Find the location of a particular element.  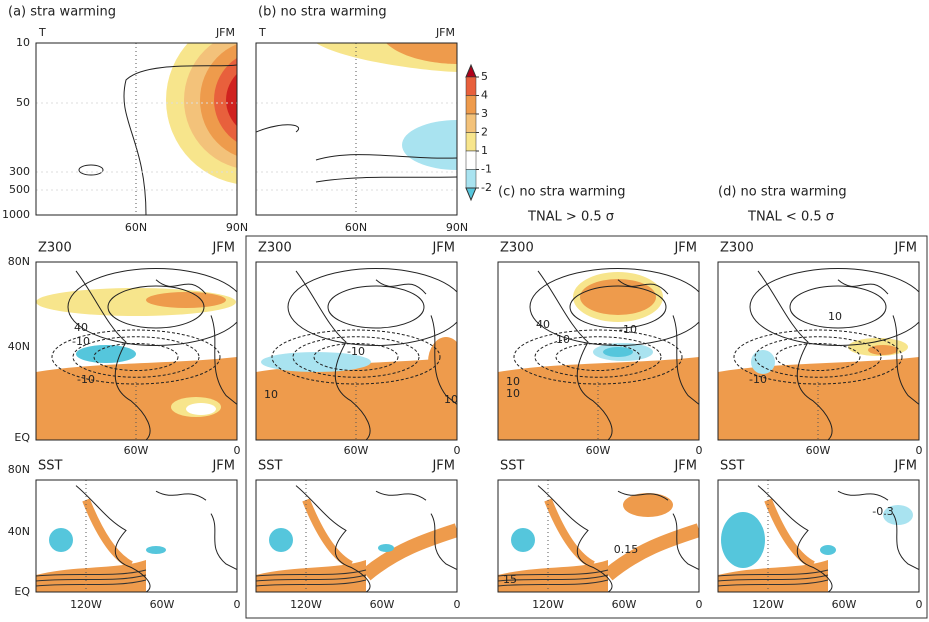

band is located at coordinates (409, 552).